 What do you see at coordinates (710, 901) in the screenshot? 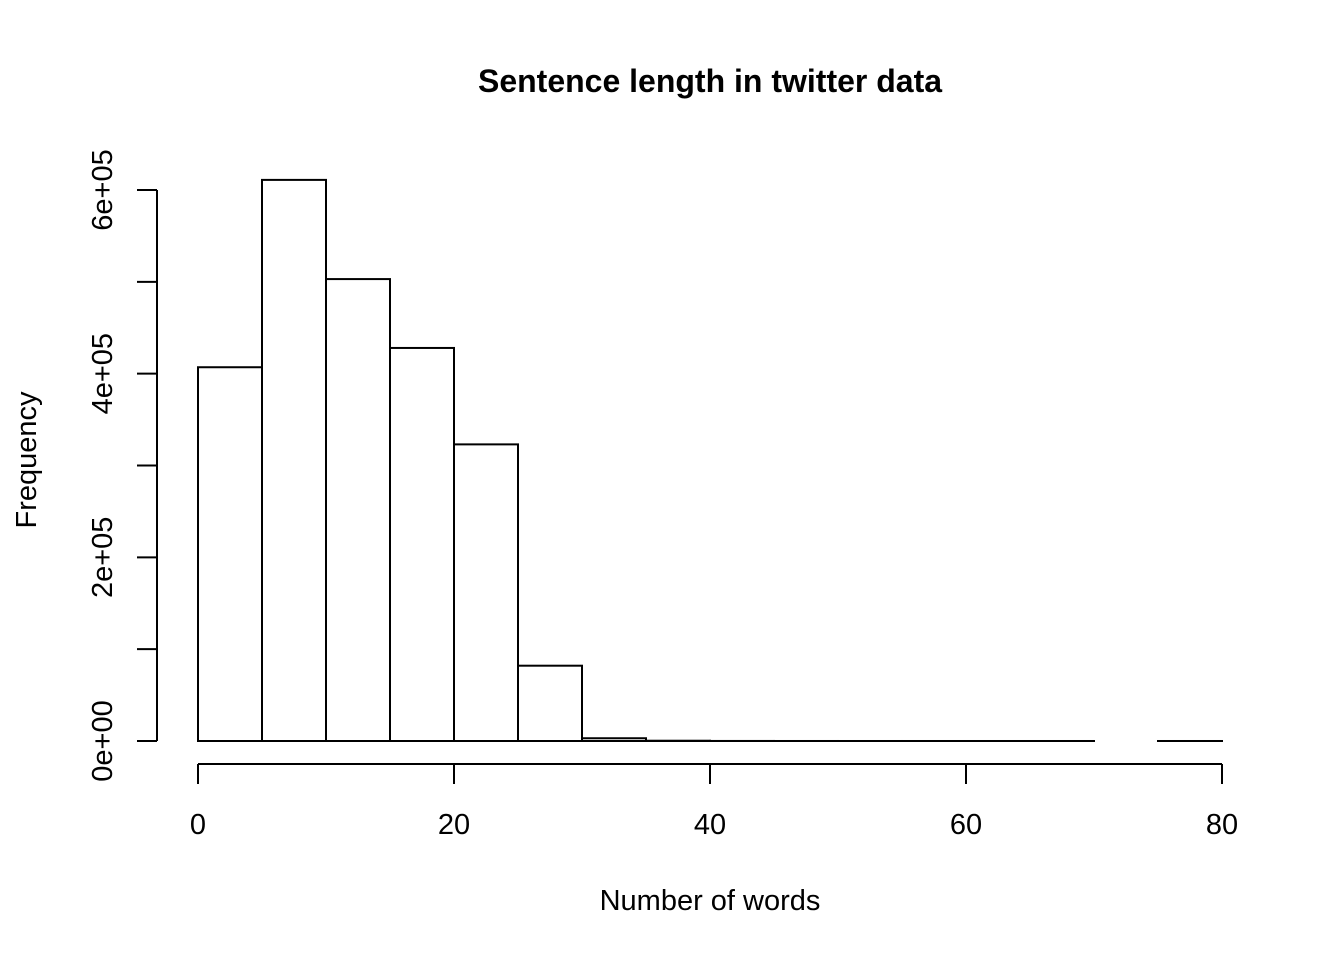
I see `x-axis-label: Number of words` at bounding box center [710, 901].